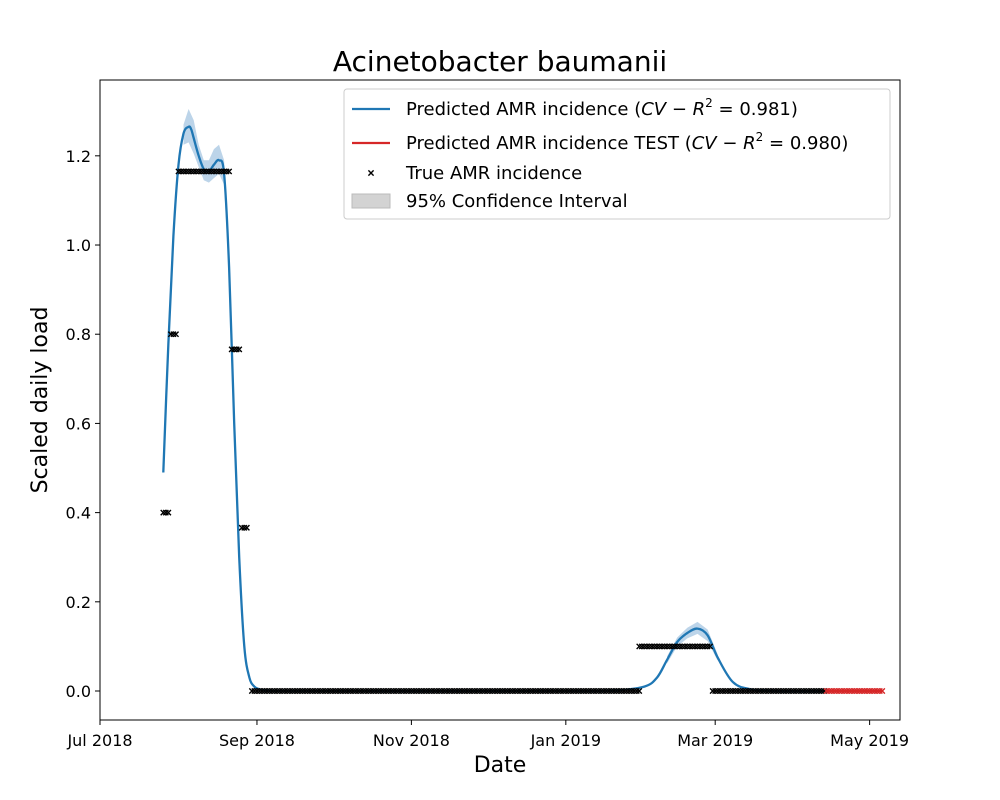 Image resolution: width=1000 pixels, height=800 pixels. Describe the element at coordinates (500, 765) in the screenshot. I see `x-axis-label: Date` at that location.